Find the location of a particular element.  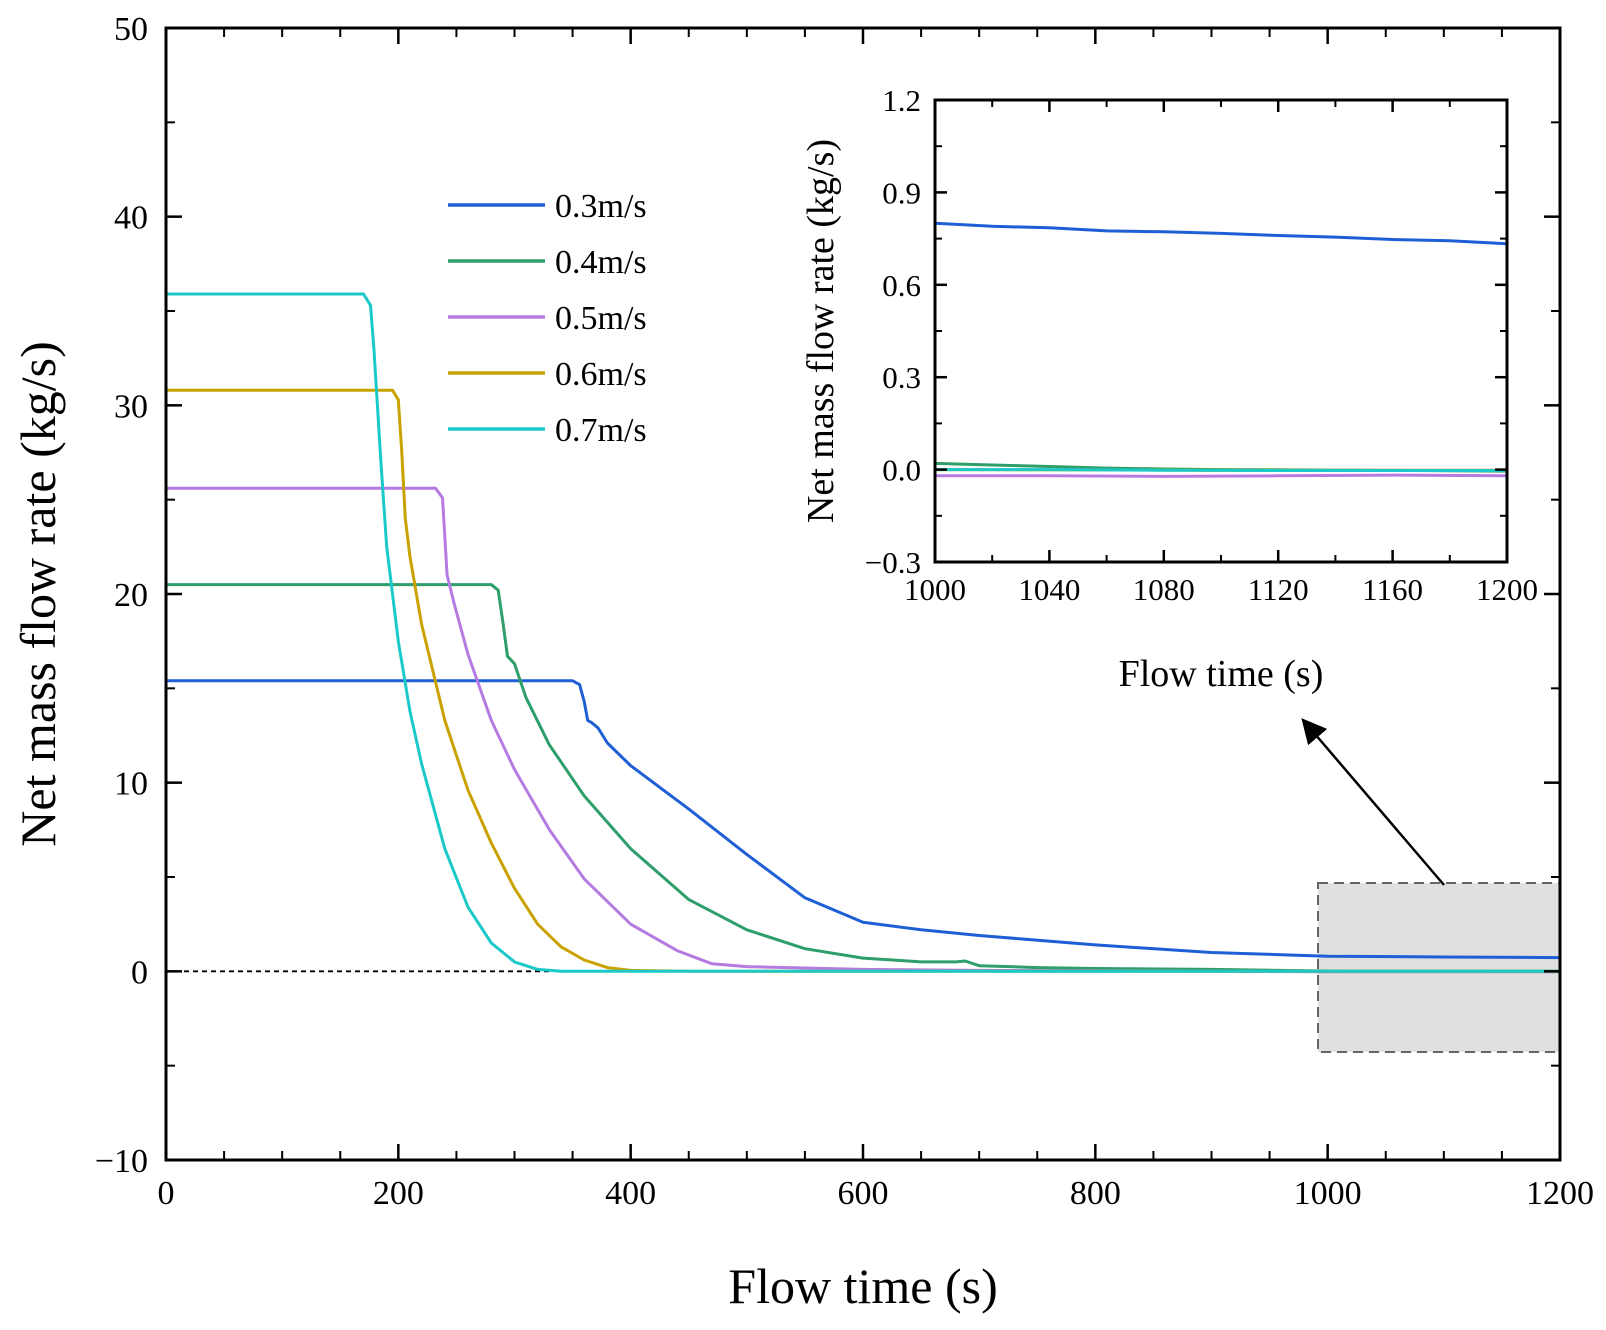

inset-x-tick-label: 1160 is located at coordinates (1392, 589).